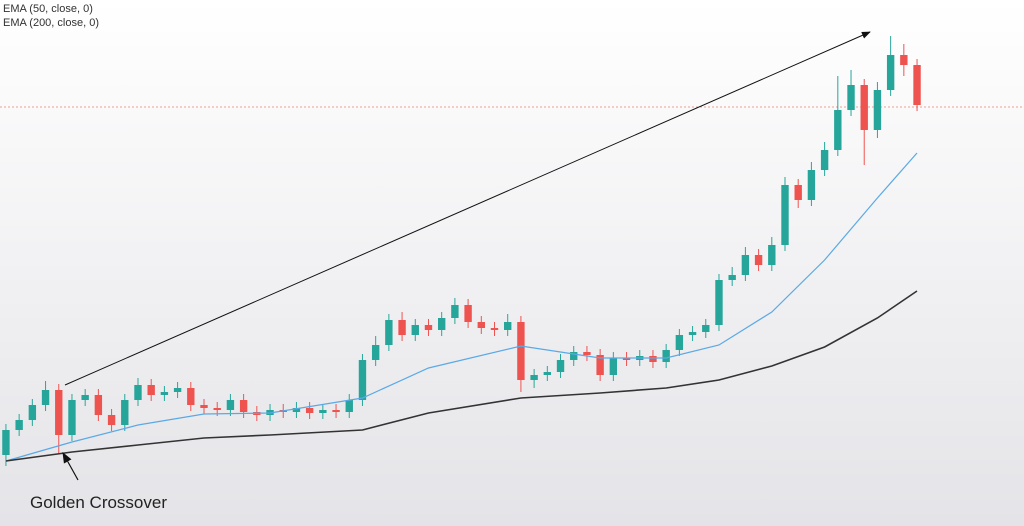 The height and width of the screenshot is (526, 1024). I want to click on legend-entry: EMA (200, close, 0), so click(51, 23).